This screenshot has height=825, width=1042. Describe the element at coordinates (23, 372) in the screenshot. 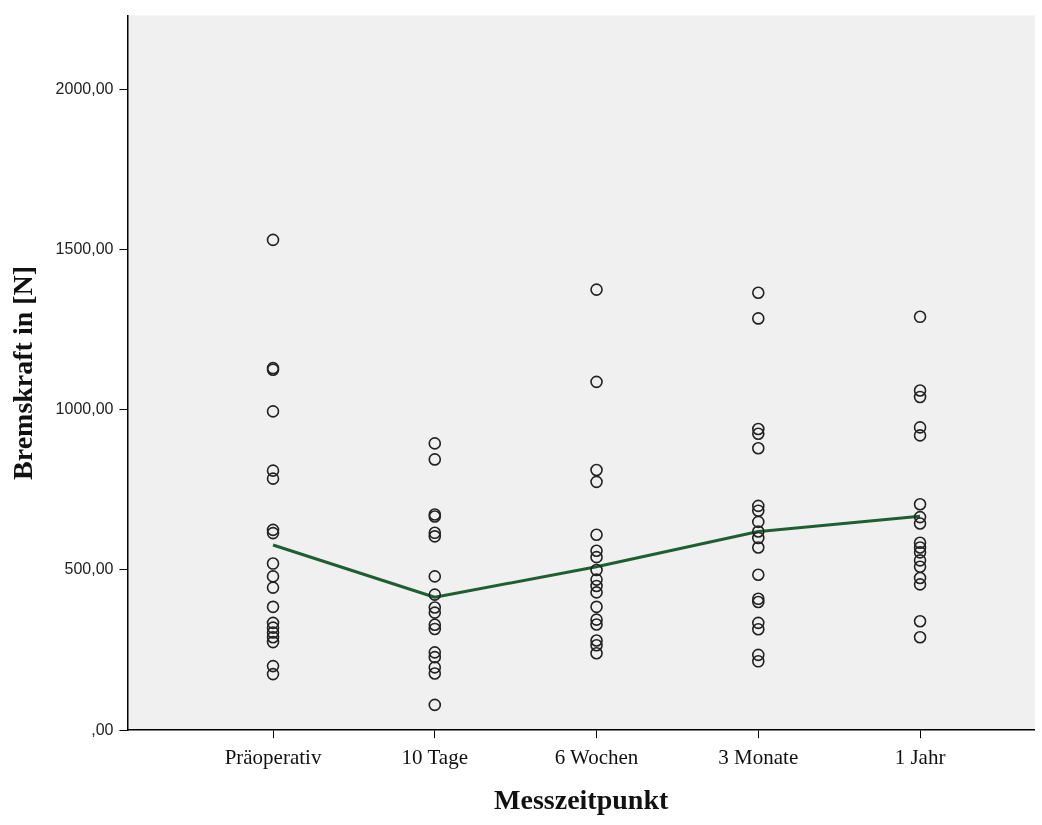

I see `y-axis-title: Bremskraft in [N]` at that location.